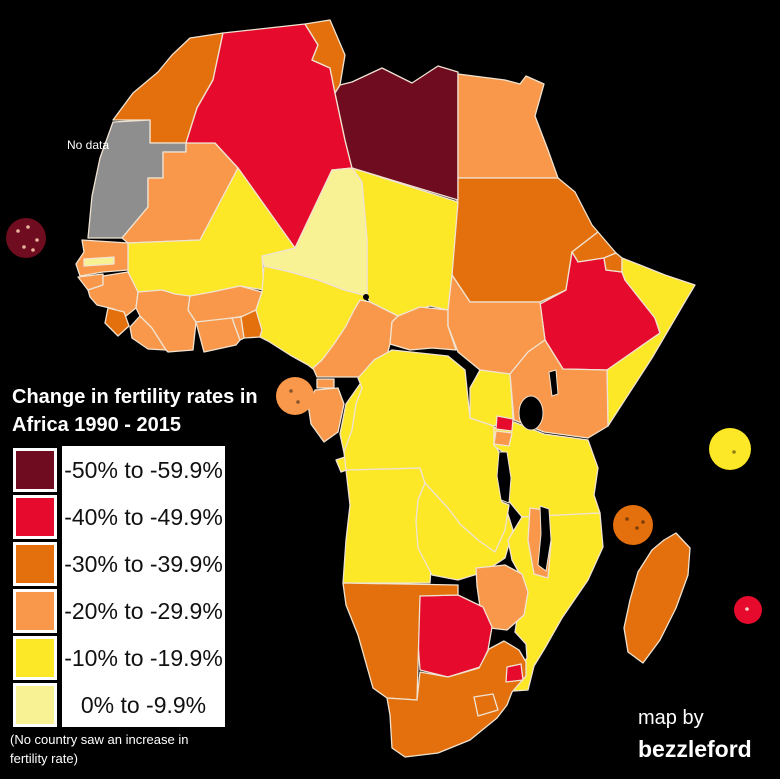  What do you see at coordinates (218, 335) in the screenshot?
I see `country-ghana` at bounding box center [218, 335].